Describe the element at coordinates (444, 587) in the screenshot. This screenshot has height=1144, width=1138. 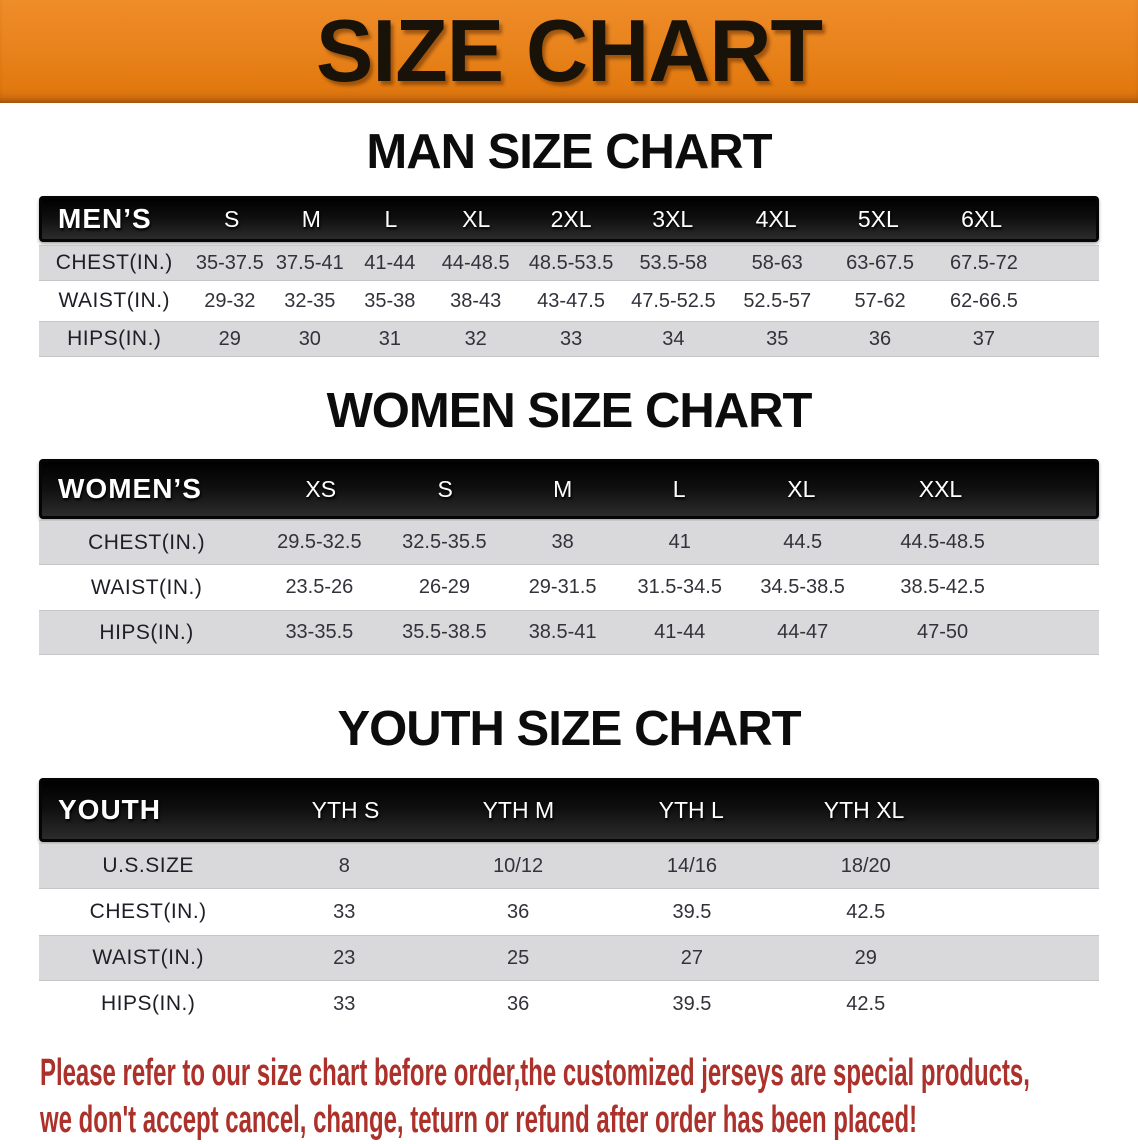
I see `value-cell: 26-29` at that location.